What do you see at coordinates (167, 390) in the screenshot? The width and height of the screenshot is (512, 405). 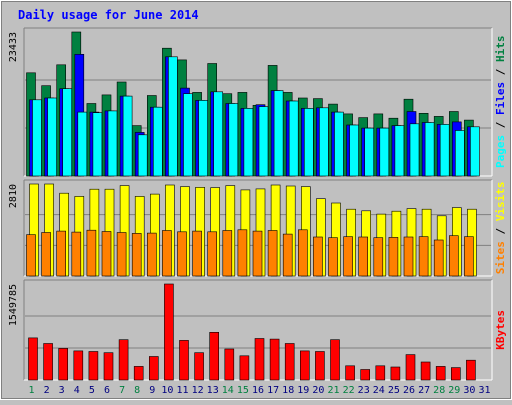 I see `x-tick-label-day-10: 10` at bounding box center [167, 390].